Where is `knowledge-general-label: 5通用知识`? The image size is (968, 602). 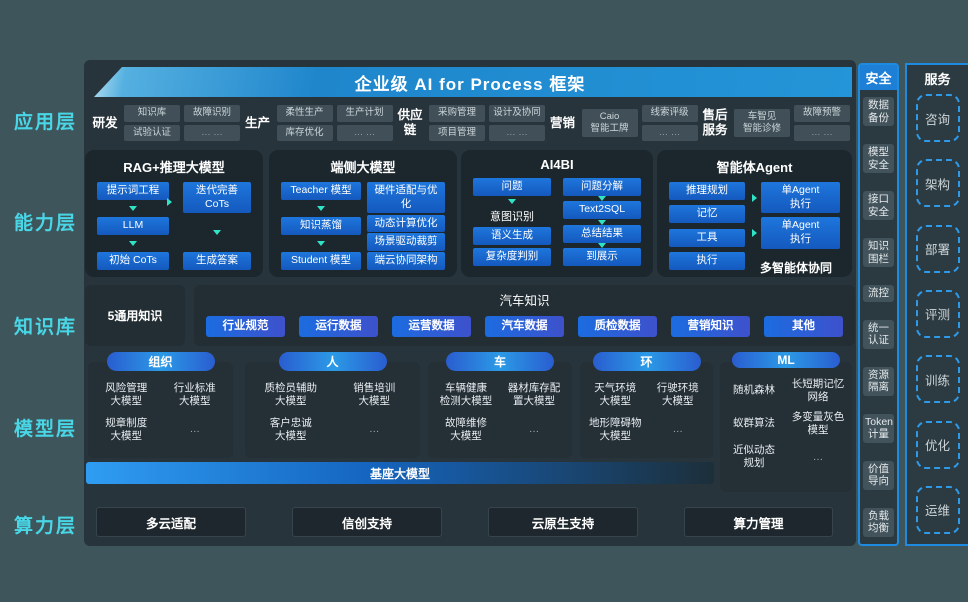
knowledge-general-label: 5通用知识 is located at coordinates (135, 316).